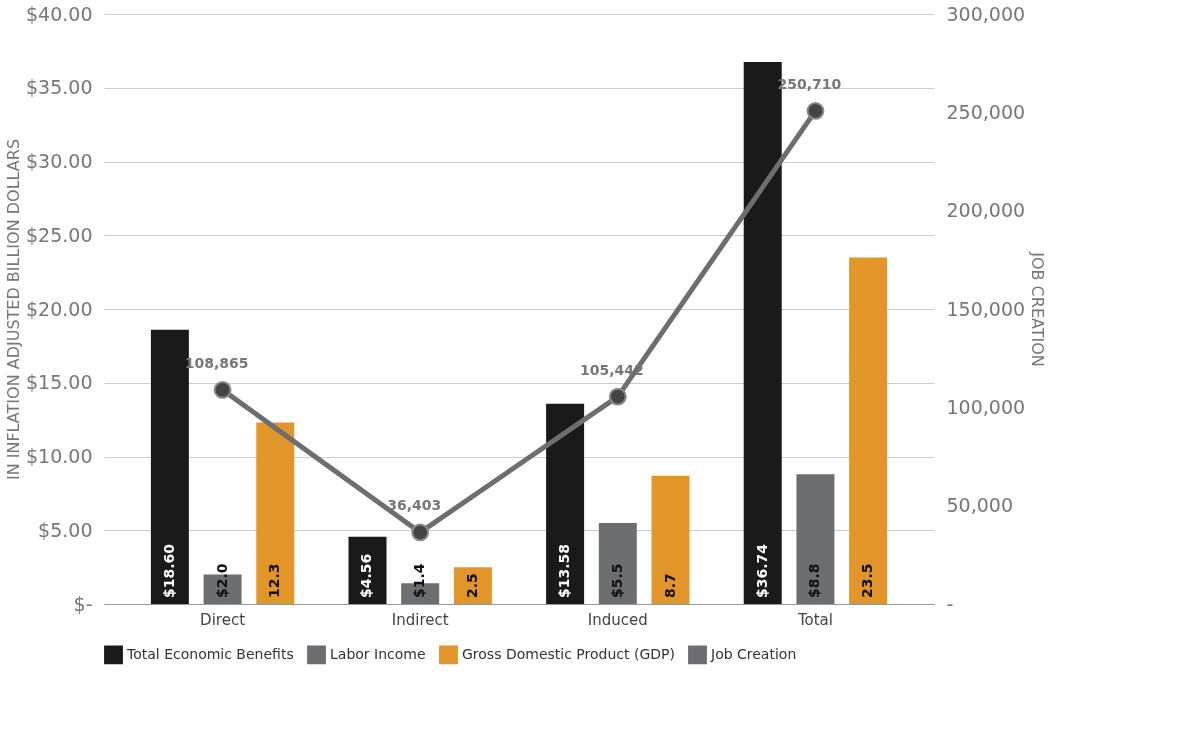 The height and width of the screenshot is (741, 1185). What do you see at coordinates (59, 87) in the screenshot?
I see `y-tick-label: $35.00` at bounding box center [59, 87].